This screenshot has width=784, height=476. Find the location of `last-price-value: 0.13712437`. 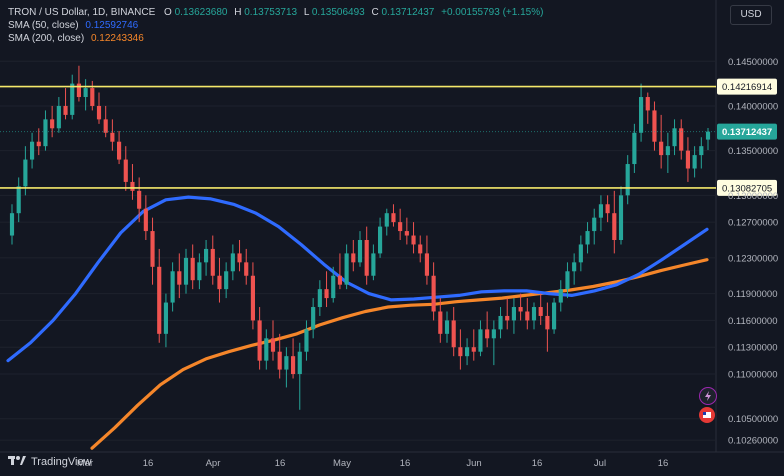

last-price-value: 0.13712437 is located at coordinates (747, 132).